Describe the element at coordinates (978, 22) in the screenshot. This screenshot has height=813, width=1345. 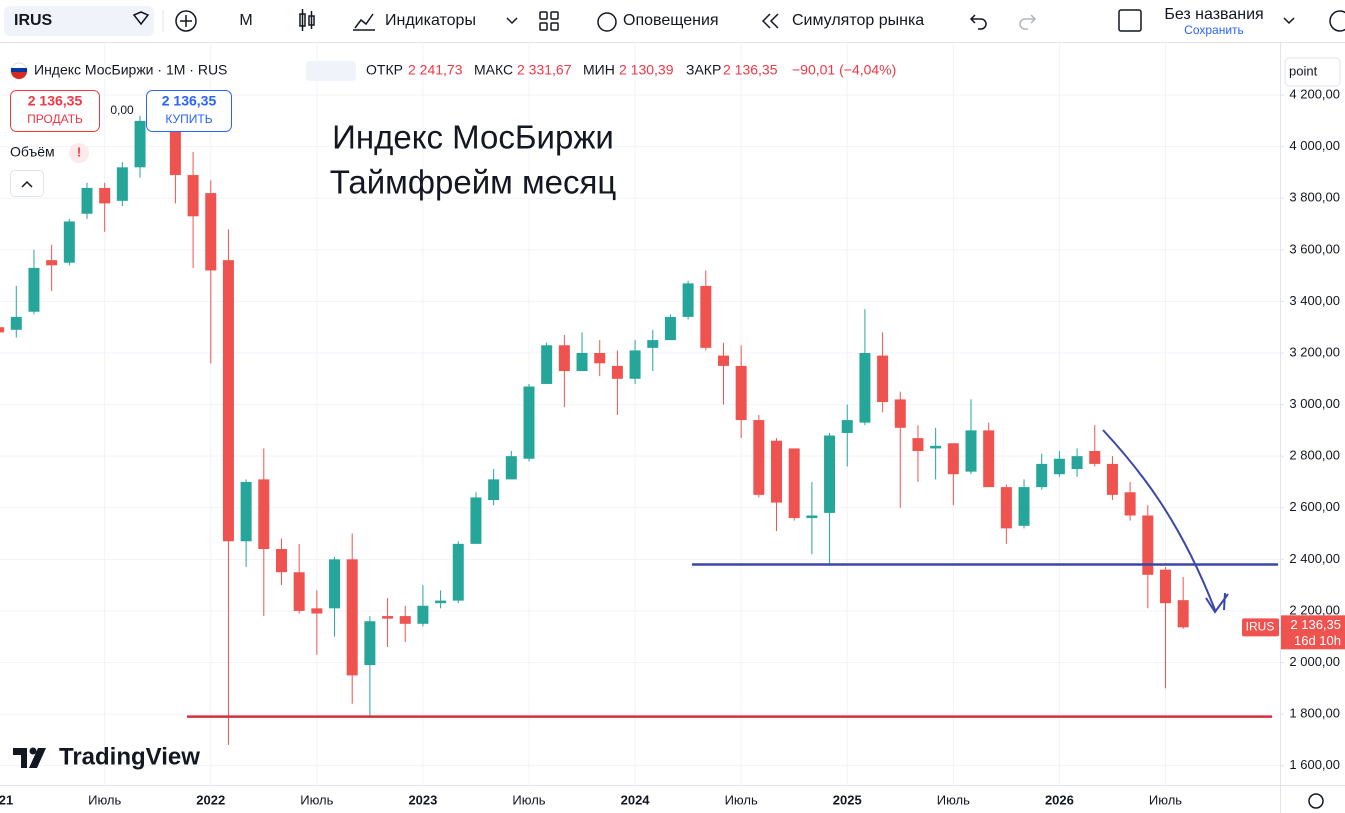
I see `undo-button` at that location.